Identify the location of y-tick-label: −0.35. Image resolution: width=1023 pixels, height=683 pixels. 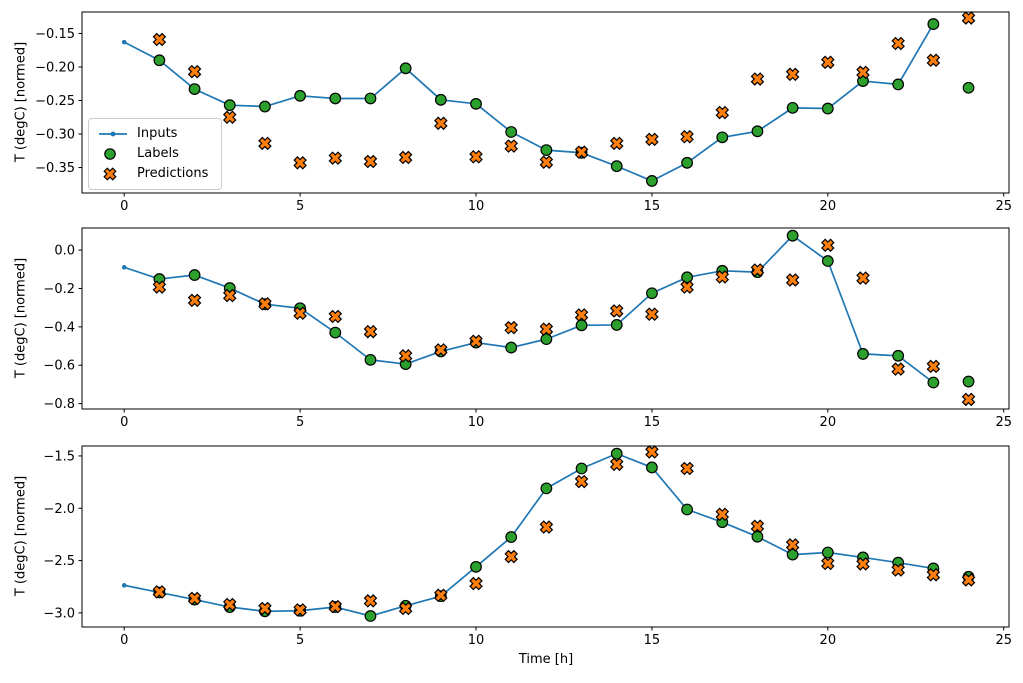
(55, 168).